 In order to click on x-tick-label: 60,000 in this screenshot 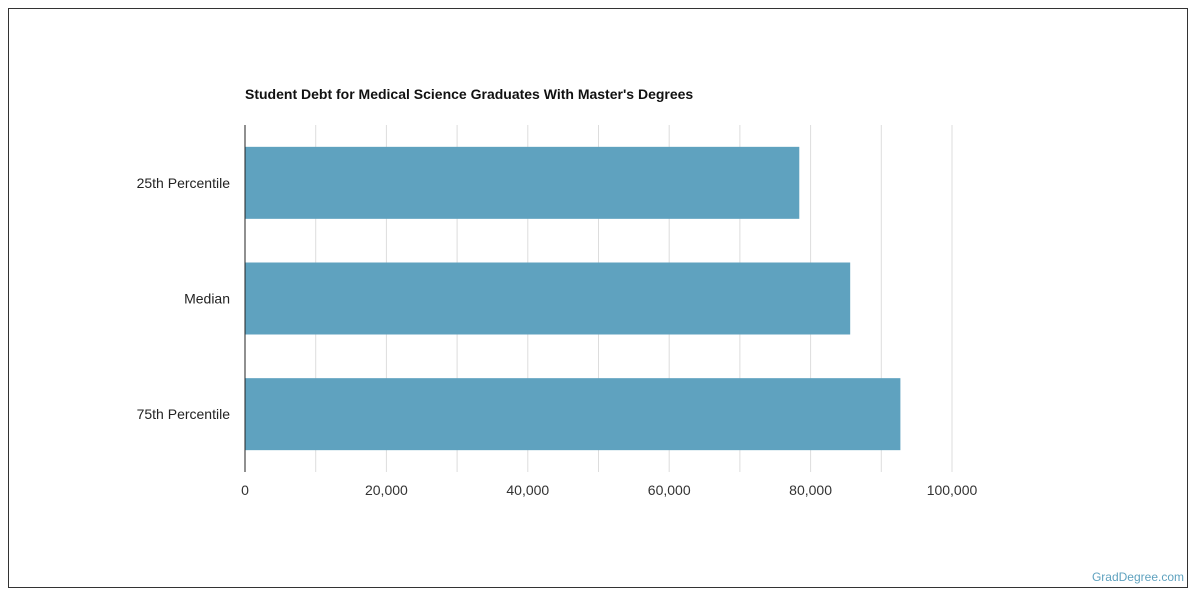, I will do `click(669, 490)`.